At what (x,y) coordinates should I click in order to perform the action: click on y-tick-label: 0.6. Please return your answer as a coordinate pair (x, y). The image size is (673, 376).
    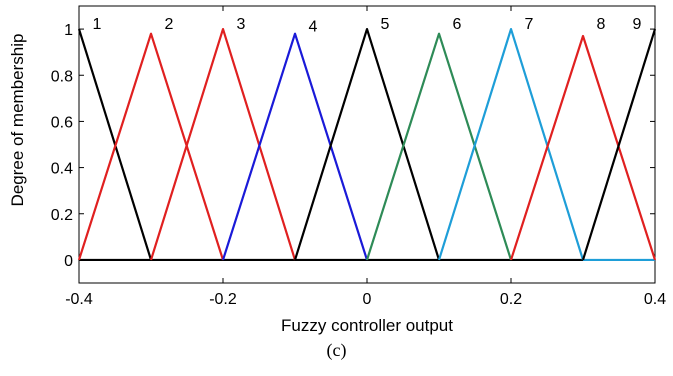
    Looking at the image, I should click on (62, 122).